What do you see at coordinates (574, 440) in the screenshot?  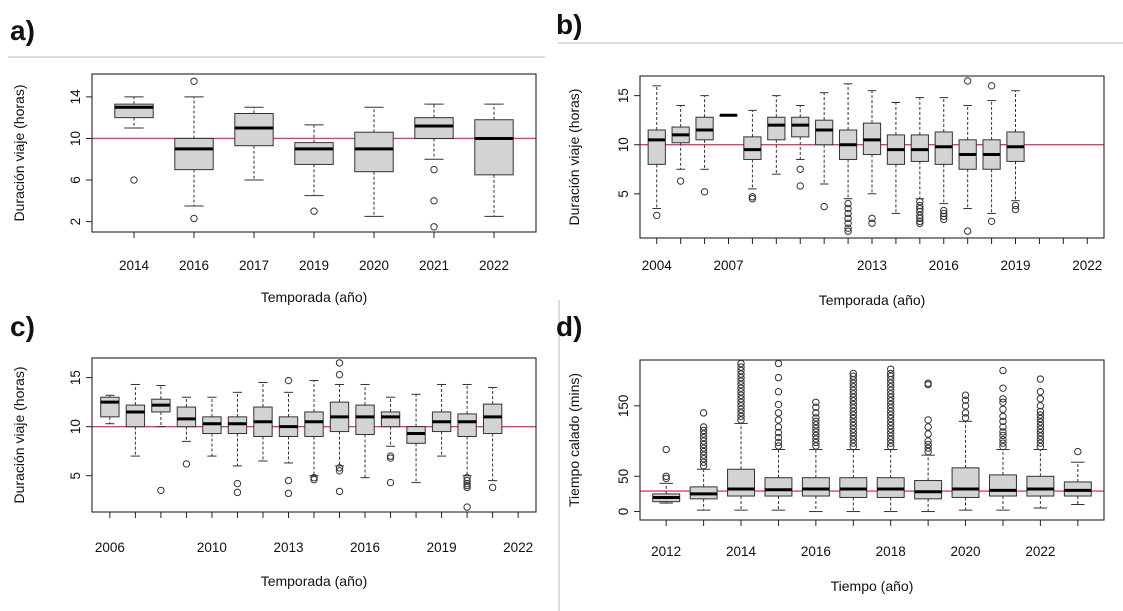 I see `y-axis-label: Tiempo calado (mins)` at bounding box center [574, 440].